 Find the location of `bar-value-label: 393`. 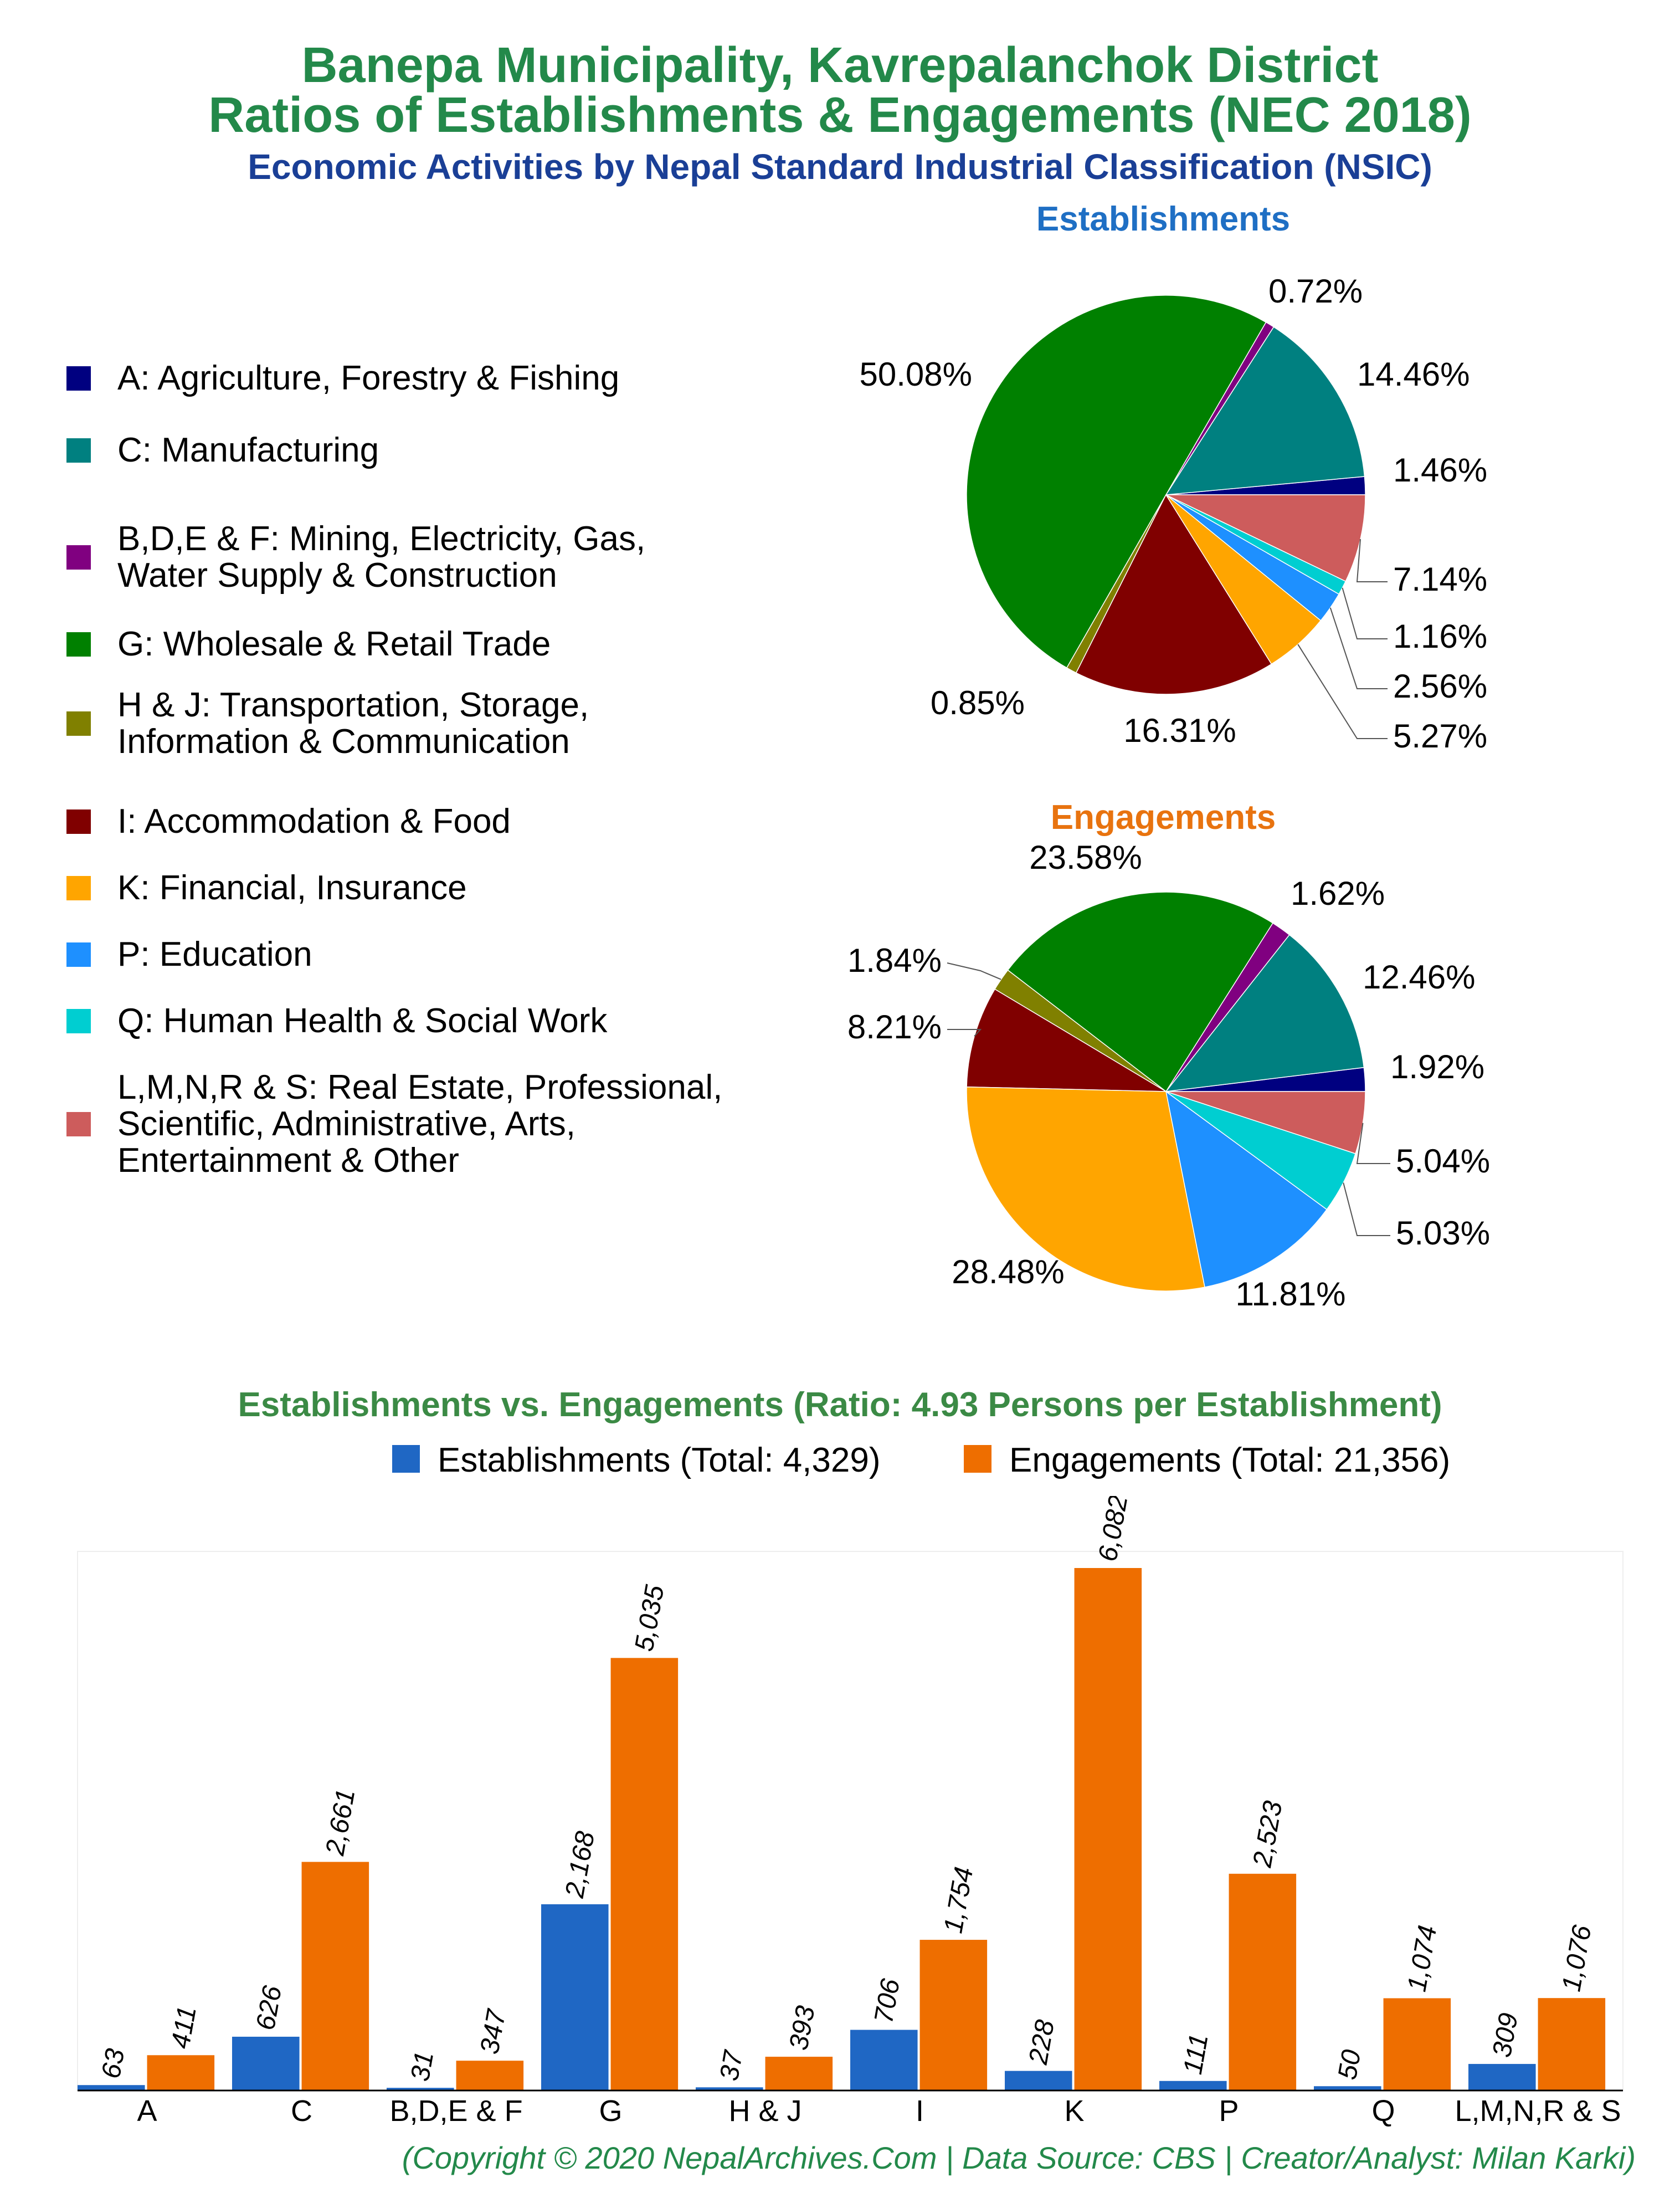

bar-value-label: 393 is located at coordinates (802, 2028).